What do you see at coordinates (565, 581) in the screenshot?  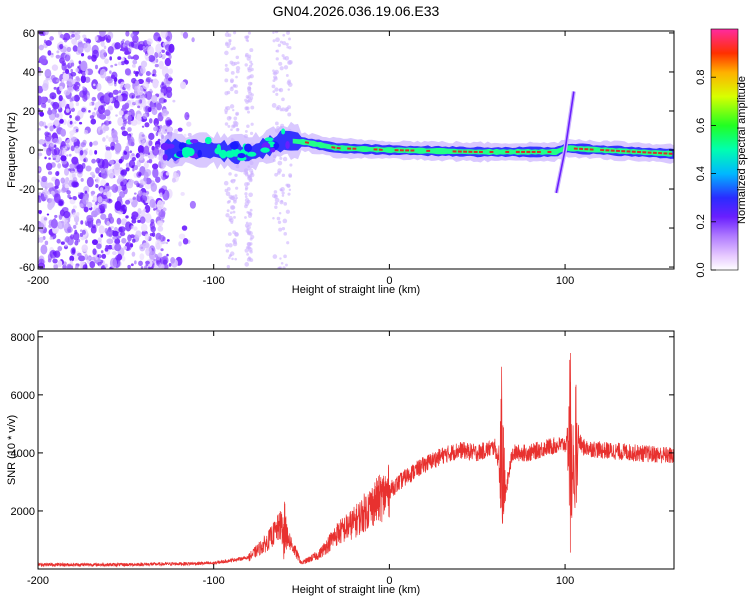 I see `snr-xtick-label: 100` at bounding box center [565, 581].